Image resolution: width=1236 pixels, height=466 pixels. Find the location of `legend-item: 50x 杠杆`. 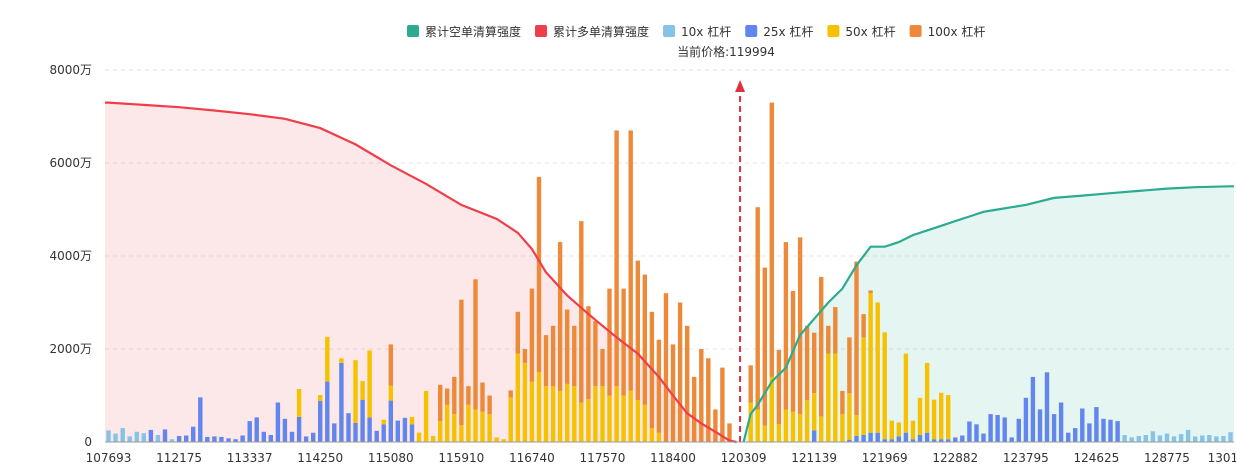

legend-item: 50x 杠杆 is located at coordinates (861, 31).